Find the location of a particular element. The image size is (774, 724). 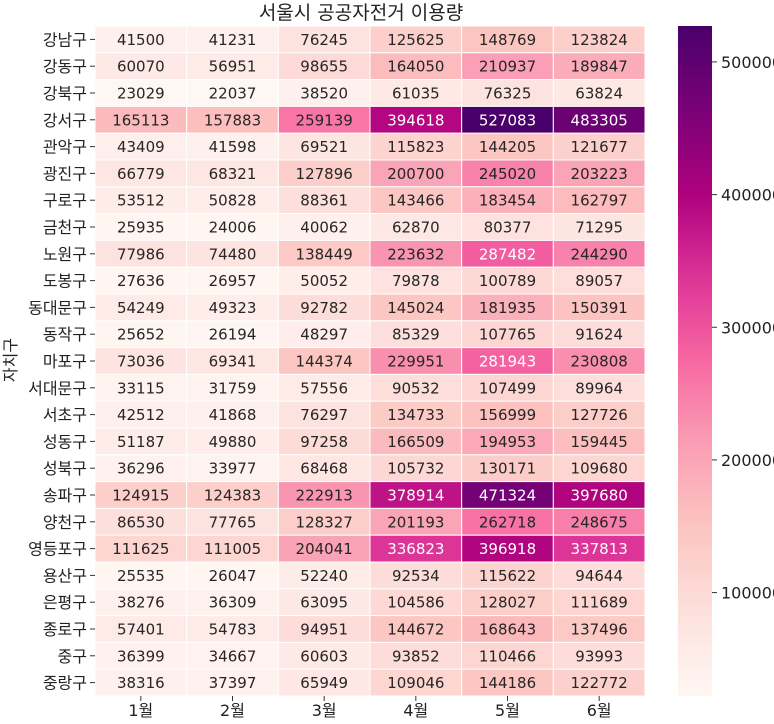

cell-value-label: 229951 is located at coordinates (415, 362).